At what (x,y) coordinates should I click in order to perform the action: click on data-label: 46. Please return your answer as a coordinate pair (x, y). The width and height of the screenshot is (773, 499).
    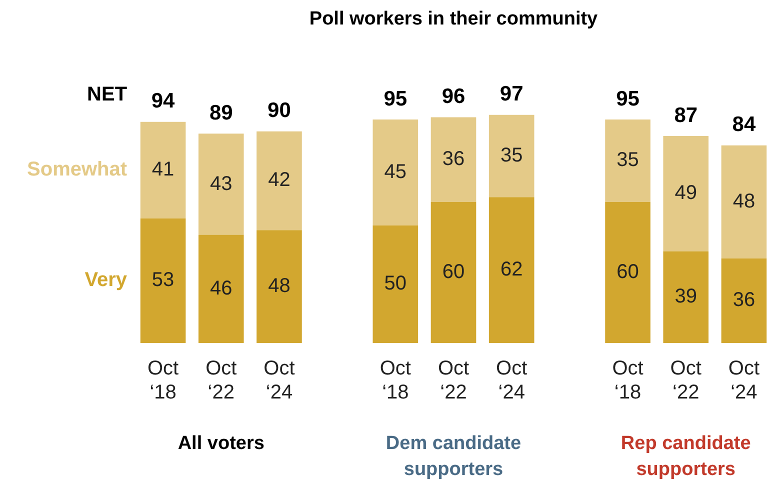
    Looking at the image, I should click on (221, 288).